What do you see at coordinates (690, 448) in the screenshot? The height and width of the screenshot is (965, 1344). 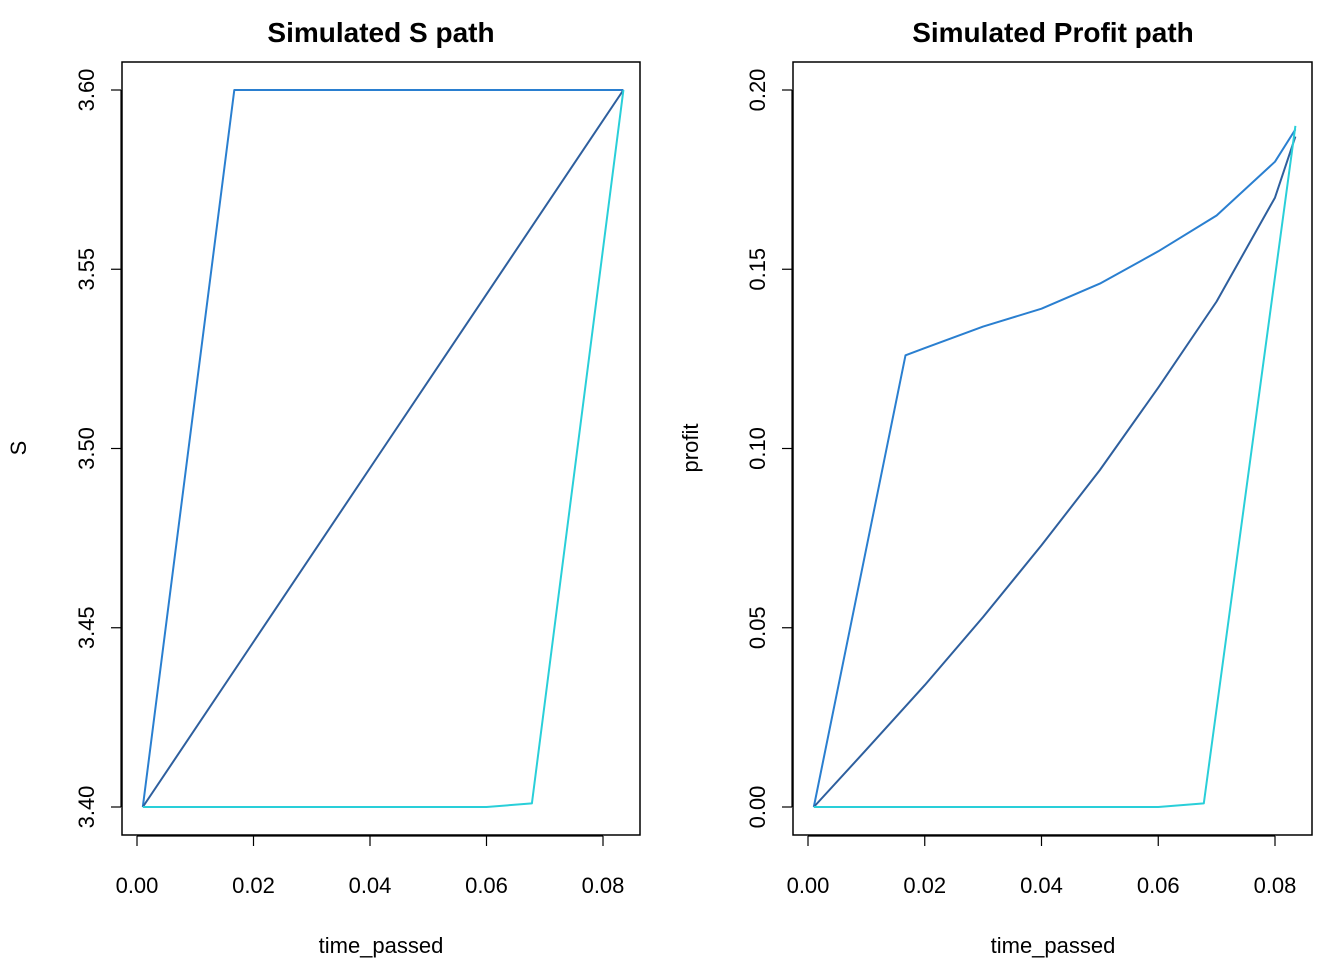 I see `y-axis-label: profit` at bounding box center [690, 448].